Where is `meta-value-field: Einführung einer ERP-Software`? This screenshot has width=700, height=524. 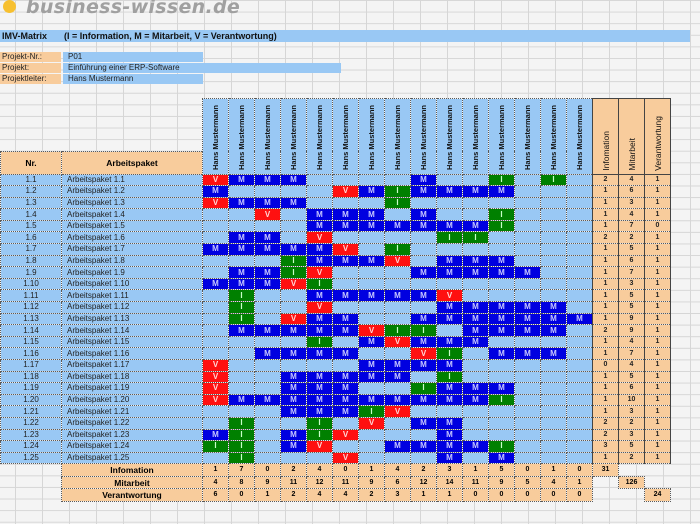 meta-value-field: Einführung einer ERP-Software is located at coordinates (202, 68).